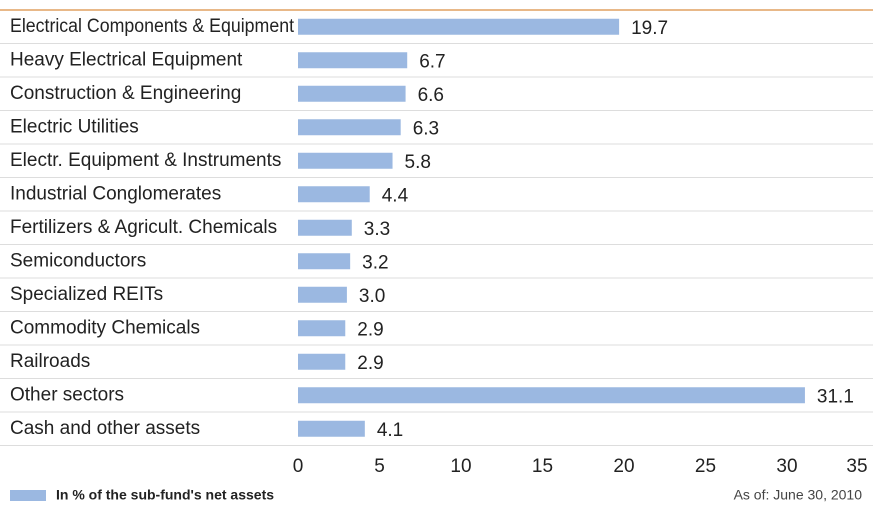 The width and height of the screenshot is (873, 507). What do you see at coordinates (78, 260) in the screenshot?
I see `category-label: Semiconductors` at bounding box center [78, 260].